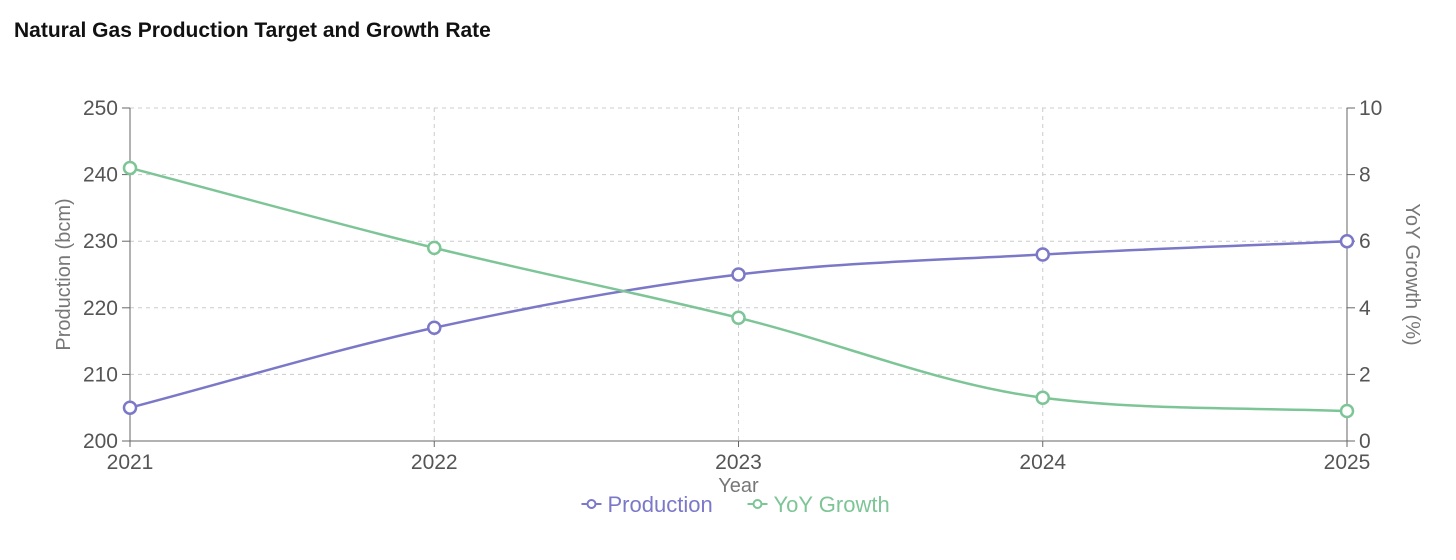  Describe the element at coordinates (757, 504) in the screenshot. I see `legend-swatch-marker-yoy-growth` at that location.